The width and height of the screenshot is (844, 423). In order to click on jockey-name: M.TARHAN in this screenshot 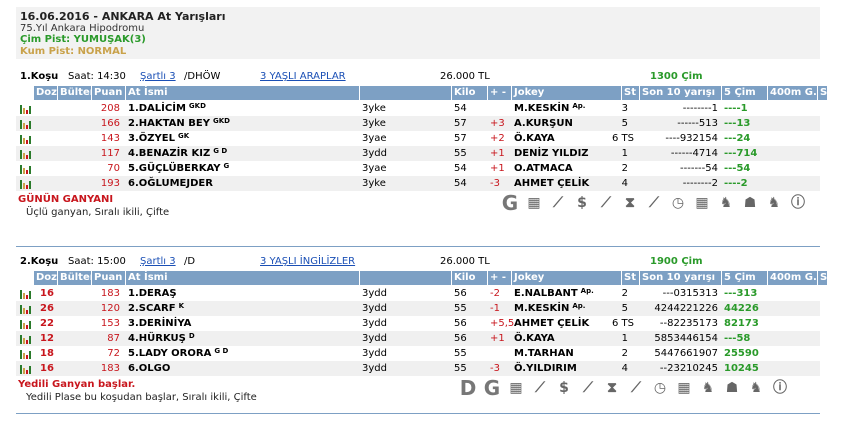, I will do `click(544, 353)`.